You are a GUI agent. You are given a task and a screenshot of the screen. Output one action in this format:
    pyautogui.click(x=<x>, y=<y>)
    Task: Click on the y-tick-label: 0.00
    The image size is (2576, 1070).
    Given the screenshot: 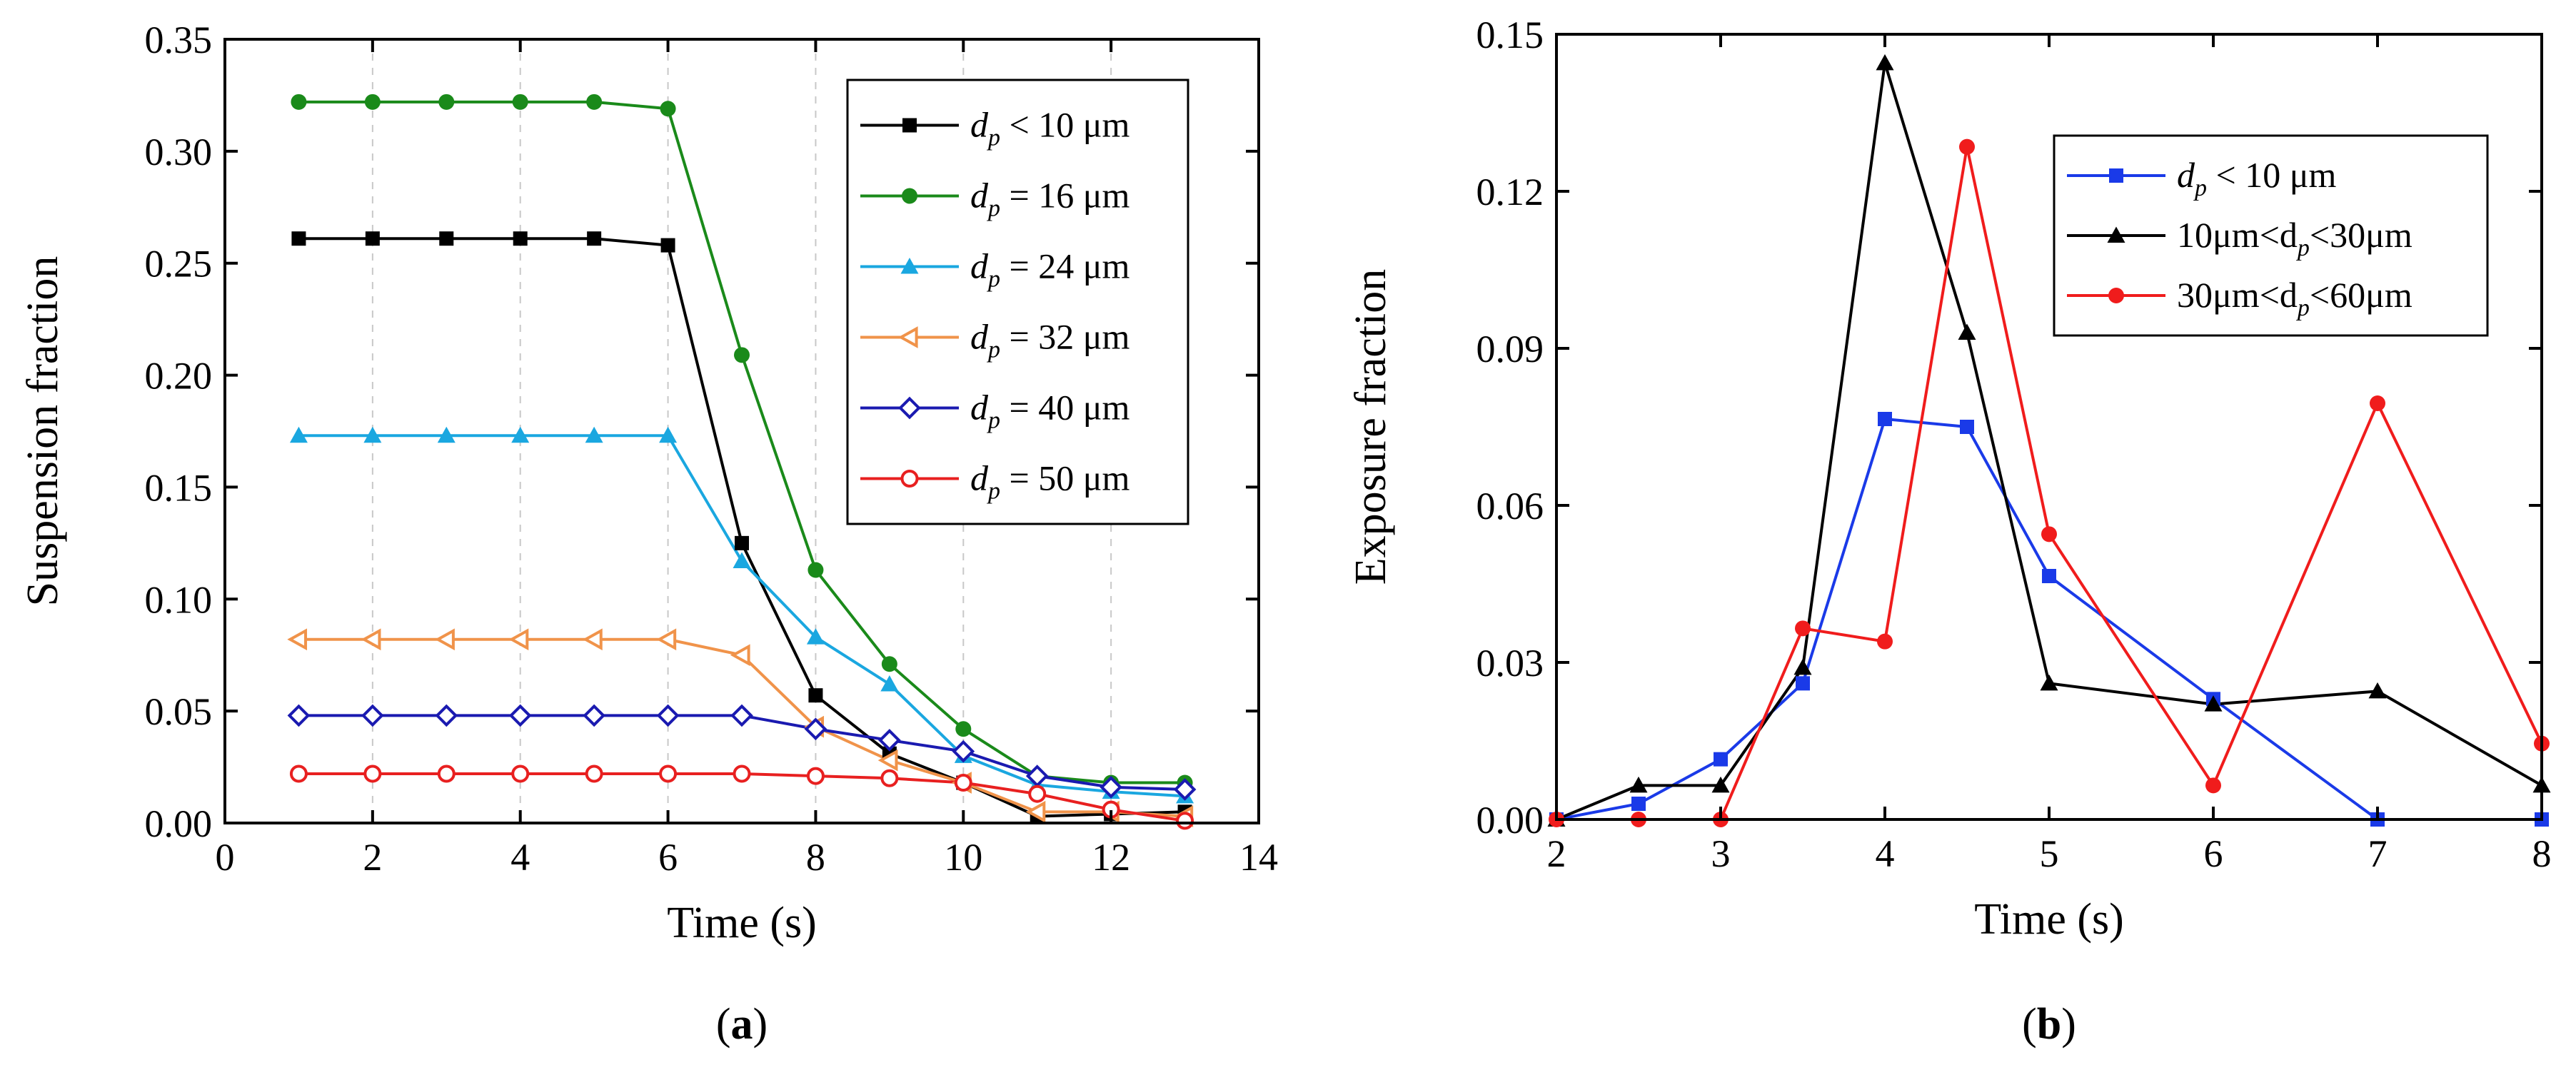 What is the action you would take?
    pyautogui.click(x=179, y=823)
    